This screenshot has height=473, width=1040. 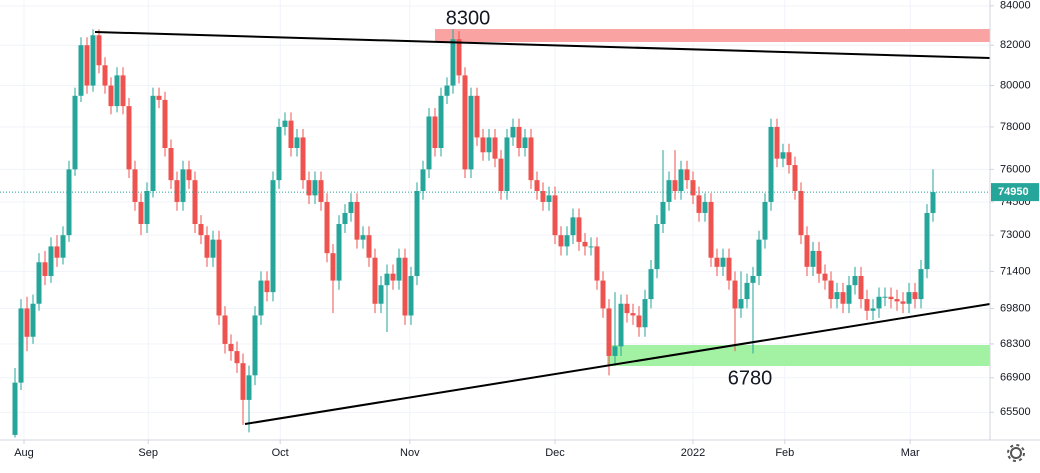 I want to click on x-tick-label: Nov, so click(x=410, y=453).